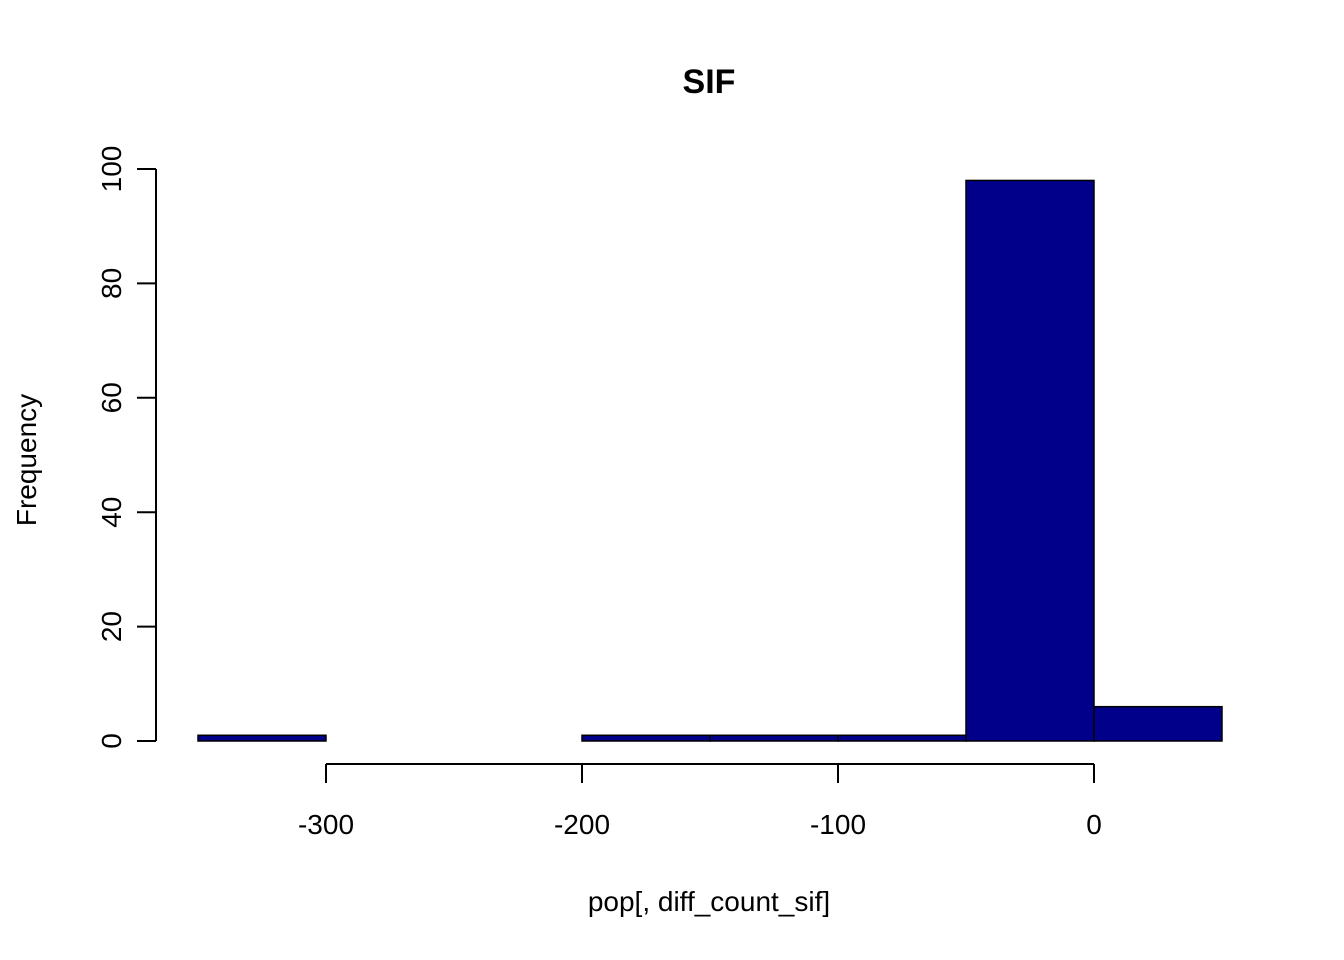 This screenshot has width=1344, height=960. I want to click on x-tick-label: -100, so click(838, 824).